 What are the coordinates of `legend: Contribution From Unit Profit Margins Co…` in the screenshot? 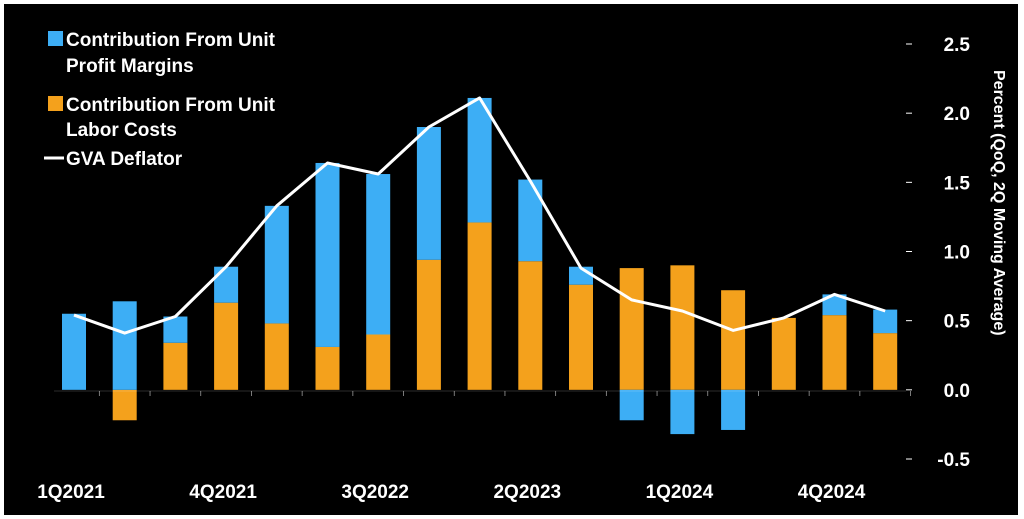 It's located at (160, 100).